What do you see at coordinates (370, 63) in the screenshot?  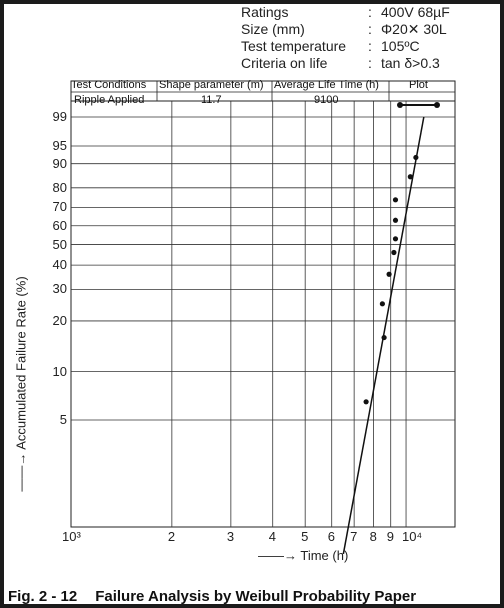 I see `spec-criteria-colon: :` at bounding box center [370, 63].